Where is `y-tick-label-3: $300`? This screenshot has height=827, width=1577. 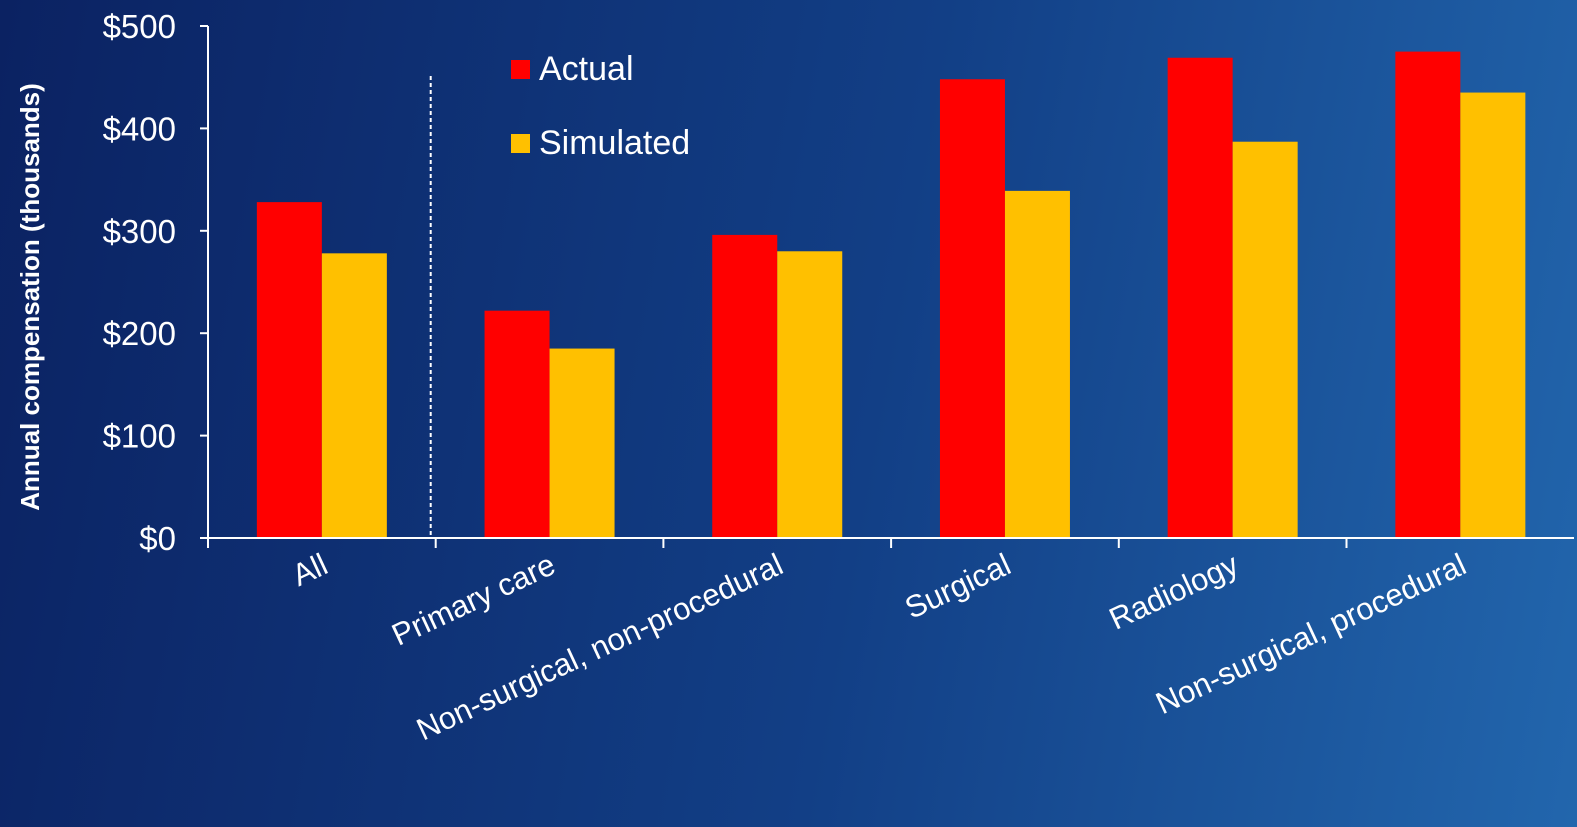 y-tick-label-3: $300 is located at coordinates (139, 231).